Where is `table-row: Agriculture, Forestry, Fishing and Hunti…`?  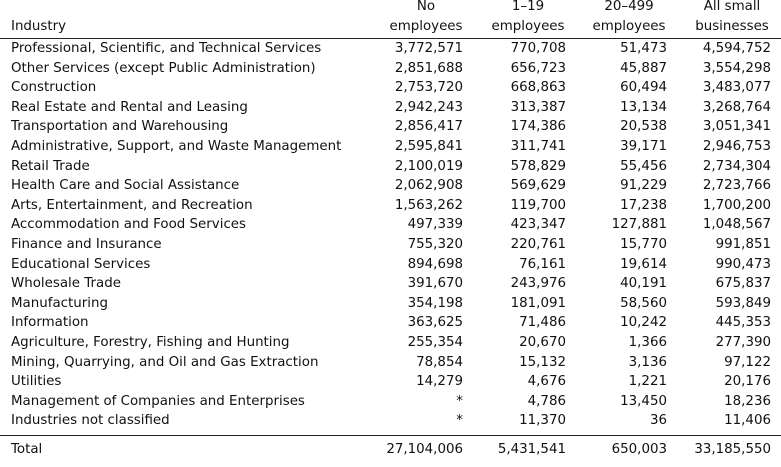
table-row: Agriculture, Forestry, Fishing and Hunti… is located at coordinates (390, 343).